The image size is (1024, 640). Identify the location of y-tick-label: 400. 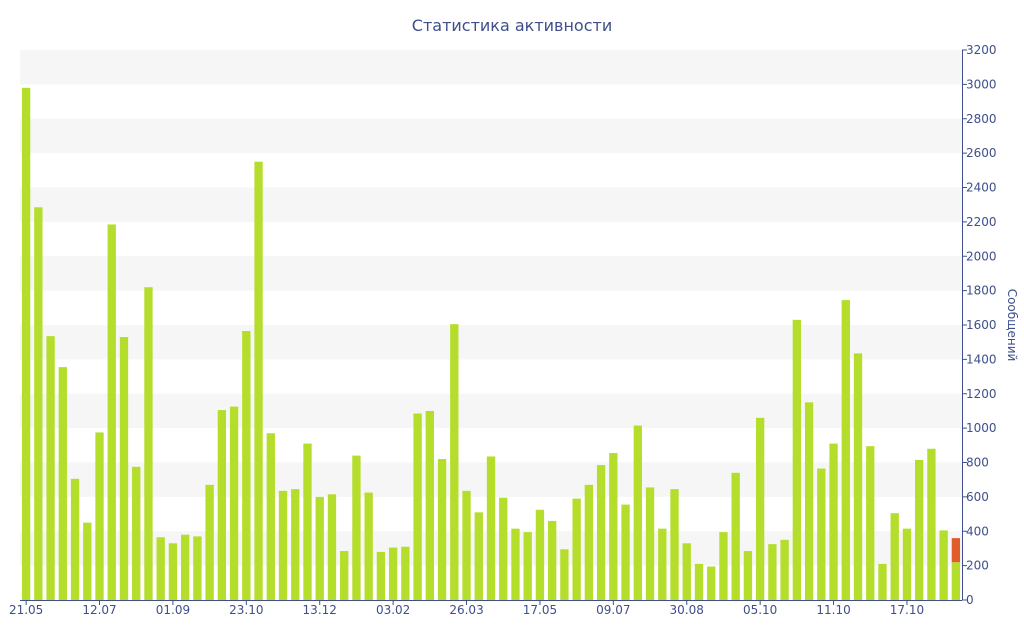
(977, 531).